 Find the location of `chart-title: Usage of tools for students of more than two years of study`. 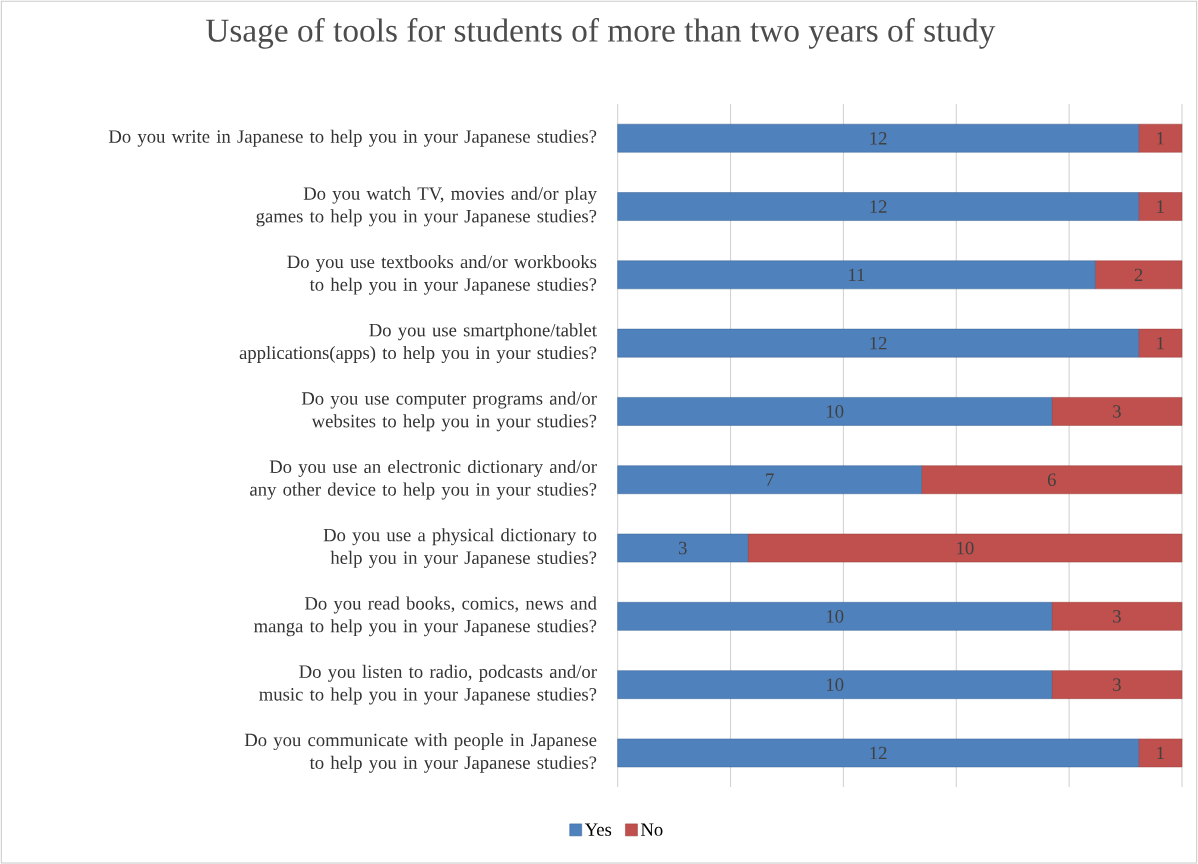

chart-title: Usage of tools for students of more than two years of study is located at coordinates (600, 33).